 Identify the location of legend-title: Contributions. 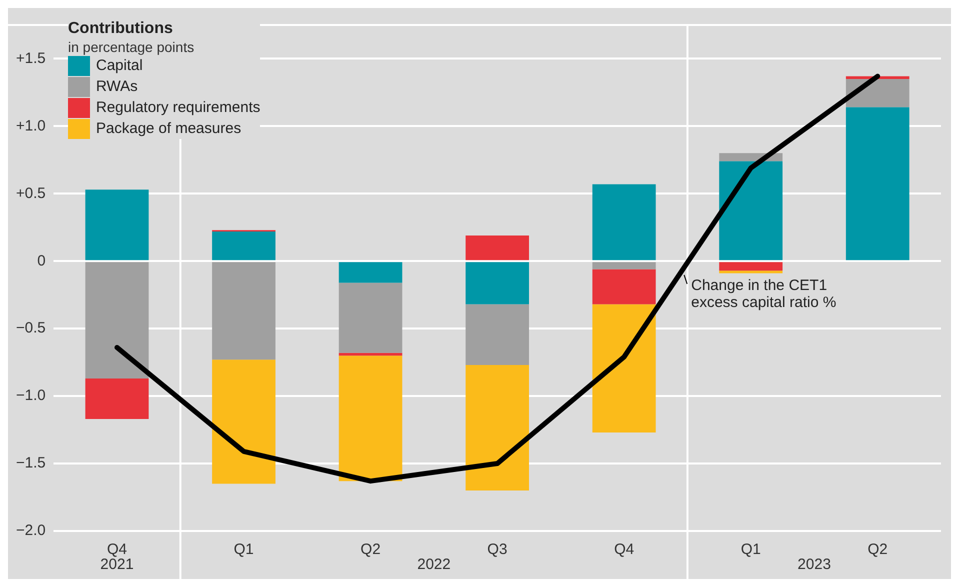
(121, 29).